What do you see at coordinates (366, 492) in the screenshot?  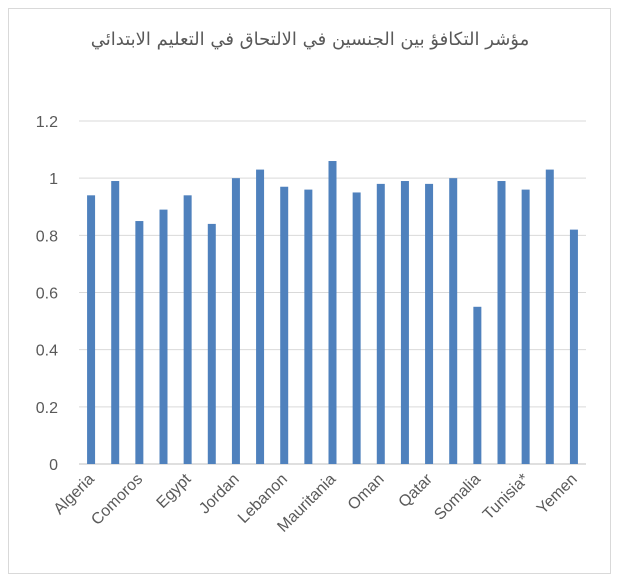 I see `x-tick-label: Oman` at bounding box center [366, 492].